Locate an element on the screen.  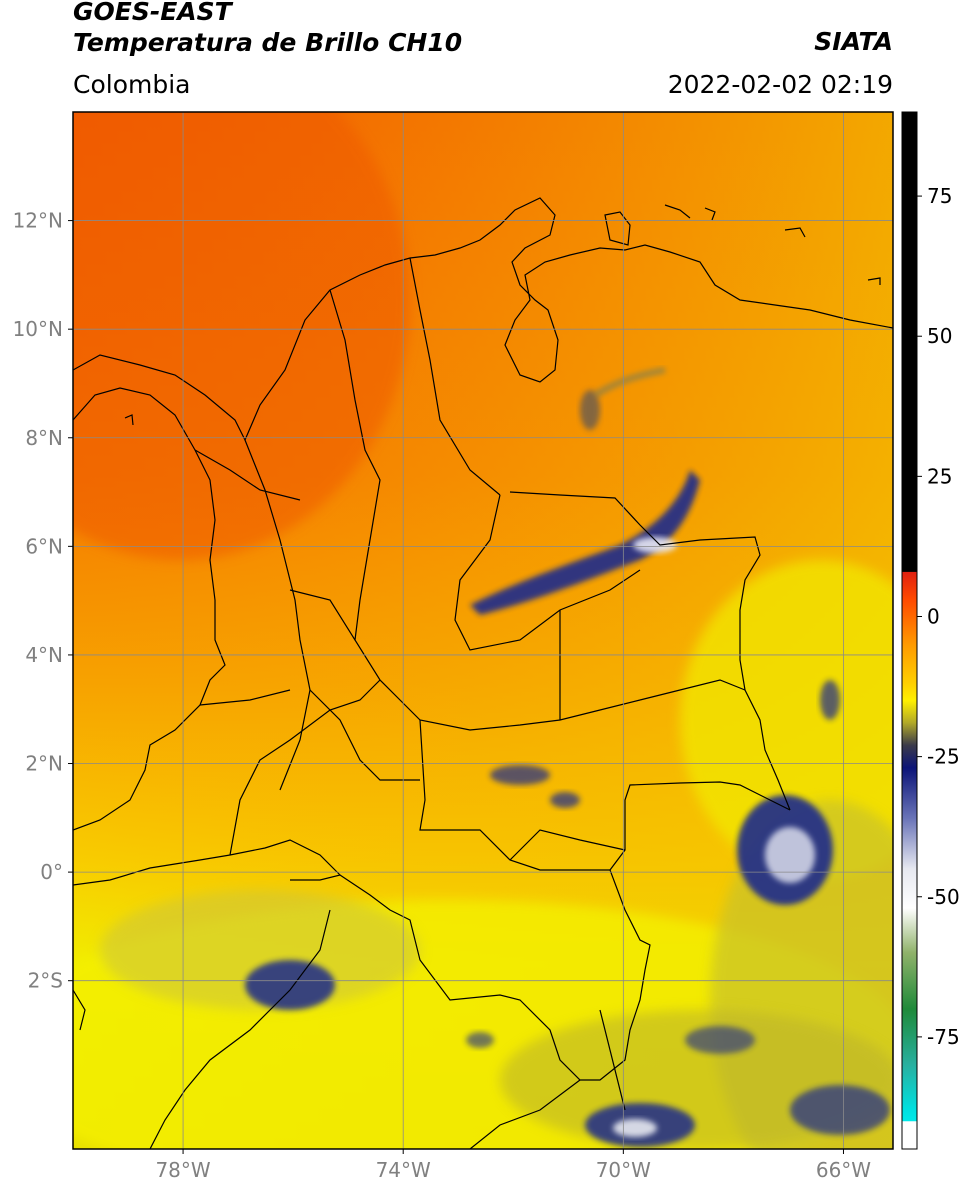
temperature-colorbar: 75 50 25 0 -25 -50 -75 is located at coordinates (930, 630).